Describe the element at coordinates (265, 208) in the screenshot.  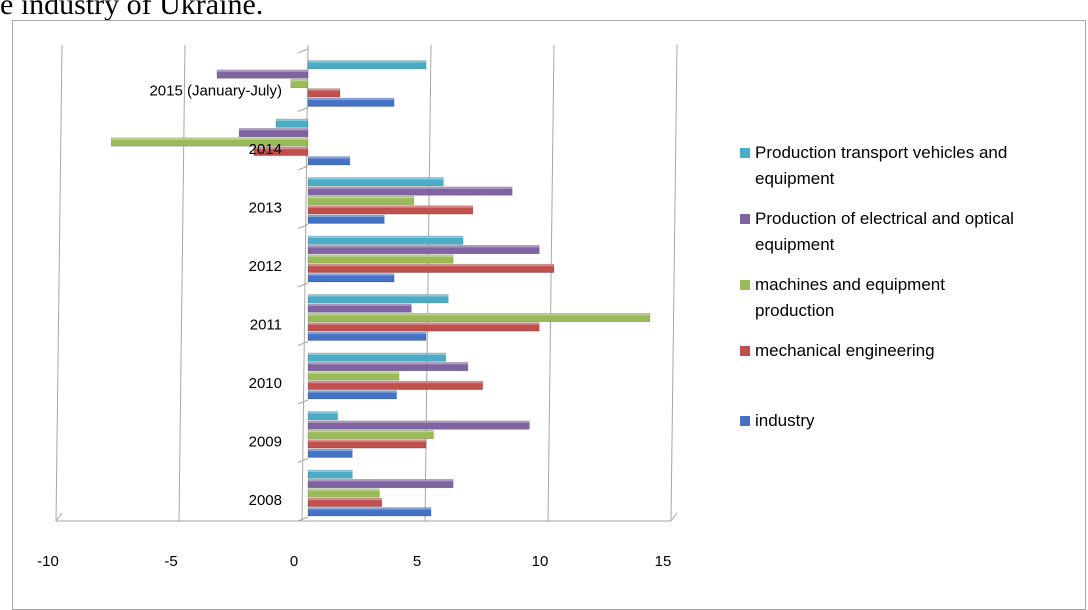
I see `category-label: 2013` at that location.